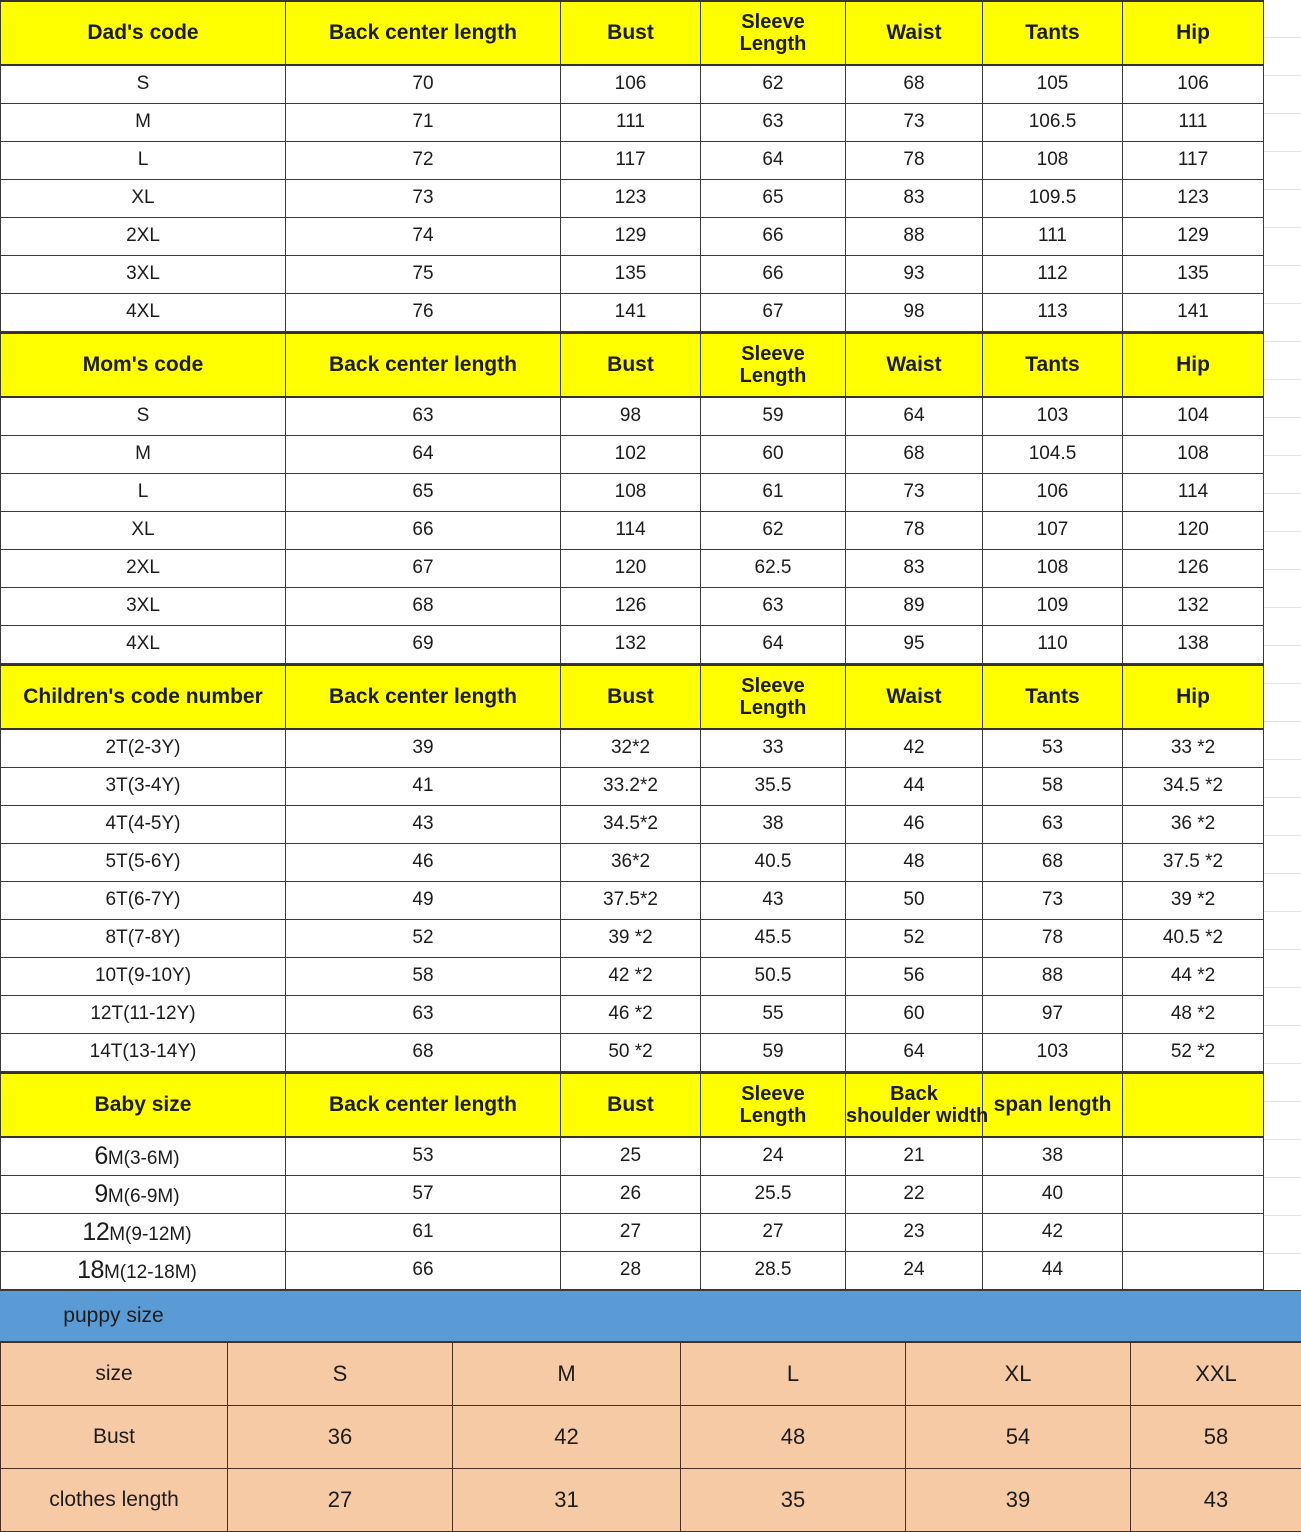  I want to click on table-row: L 72 117 64 78 108 117, so click(632, 161).